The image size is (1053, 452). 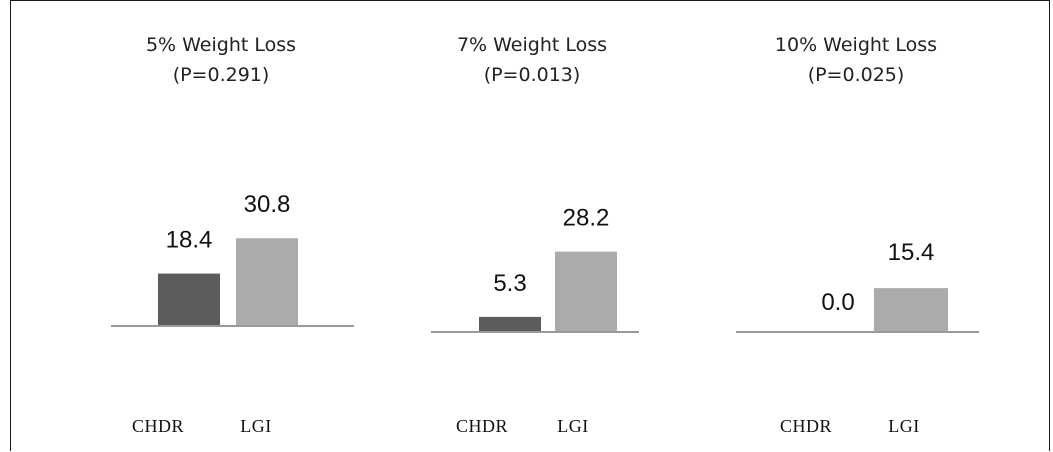 What do you see at coordinates (189, 240) in the screenshot?
I see `data-label: 18.4` at bounding box center [189, 240].